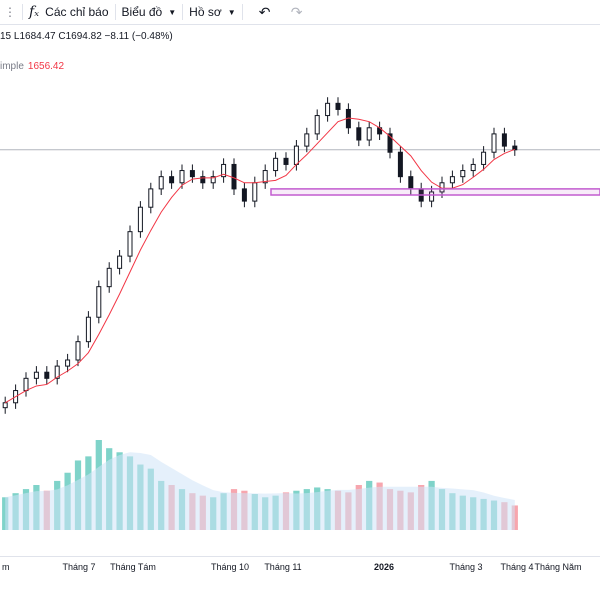  What do you see at coordinates (230, 567) in the screenshot?
I see `time-axis-label: Tháng 10` at bounding box center [230, 567].